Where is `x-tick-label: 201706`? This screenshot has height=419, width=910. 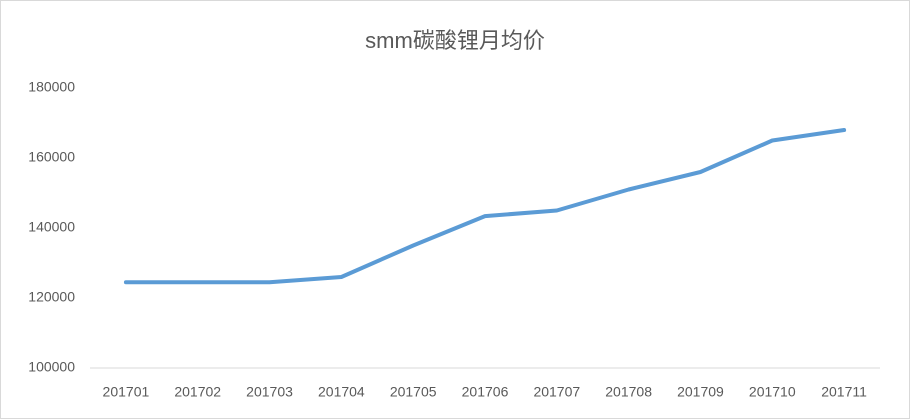 x-tick-label: 201706 is located at coordinates (485, 392).